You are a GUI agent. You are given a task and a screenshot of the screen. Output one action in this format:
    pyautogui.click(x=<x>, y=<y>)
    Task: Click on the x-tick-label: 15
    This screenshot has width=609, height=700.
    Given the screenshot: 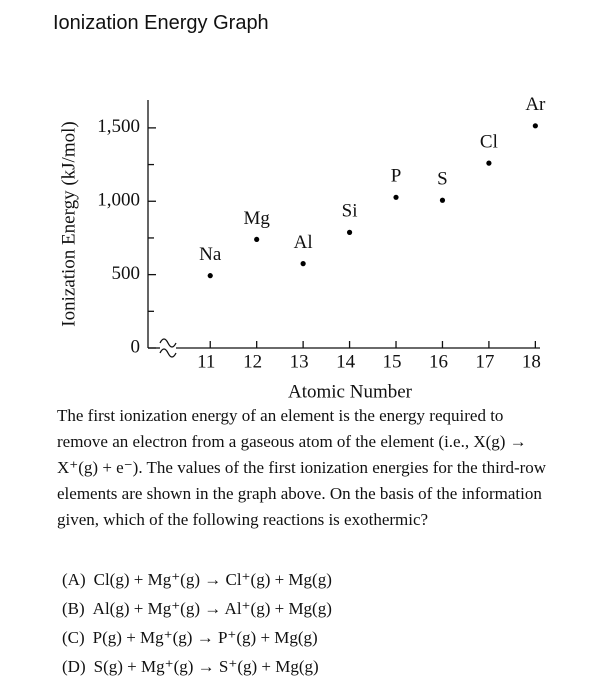 What is the action you would take?
    pyautogui.click(x=392, y=361)
    